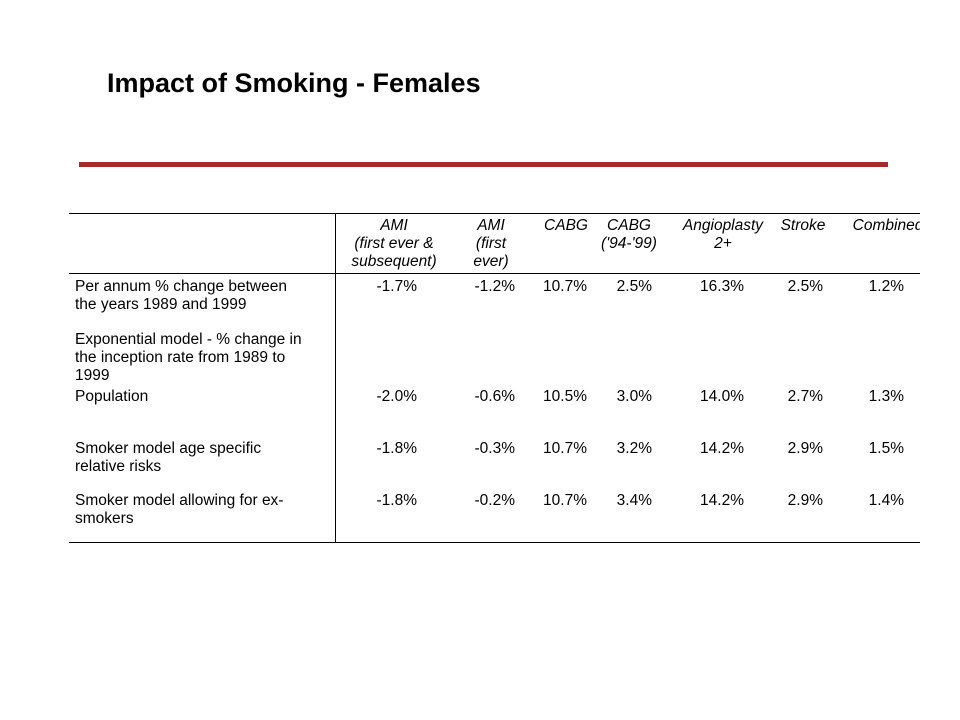 The image size is (960, 720). Describe the element at coordinates (495, 396) in the screenshot. I see `table-cell: -0.6%` at that location.